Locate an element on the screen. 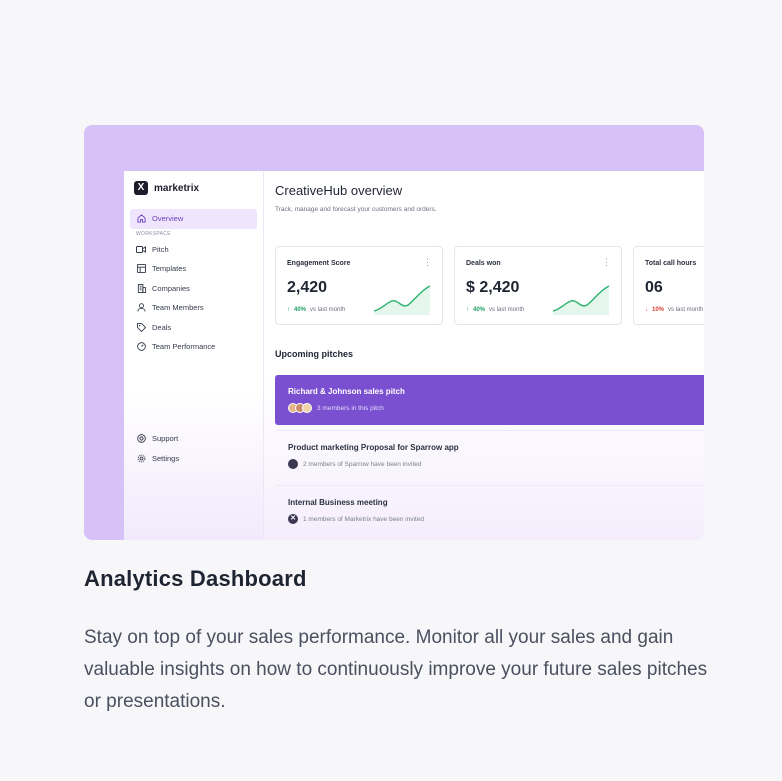 The image size is (782, 781). pitch-members-text: 3 members in this pitch is located at coordinates (350, 408).